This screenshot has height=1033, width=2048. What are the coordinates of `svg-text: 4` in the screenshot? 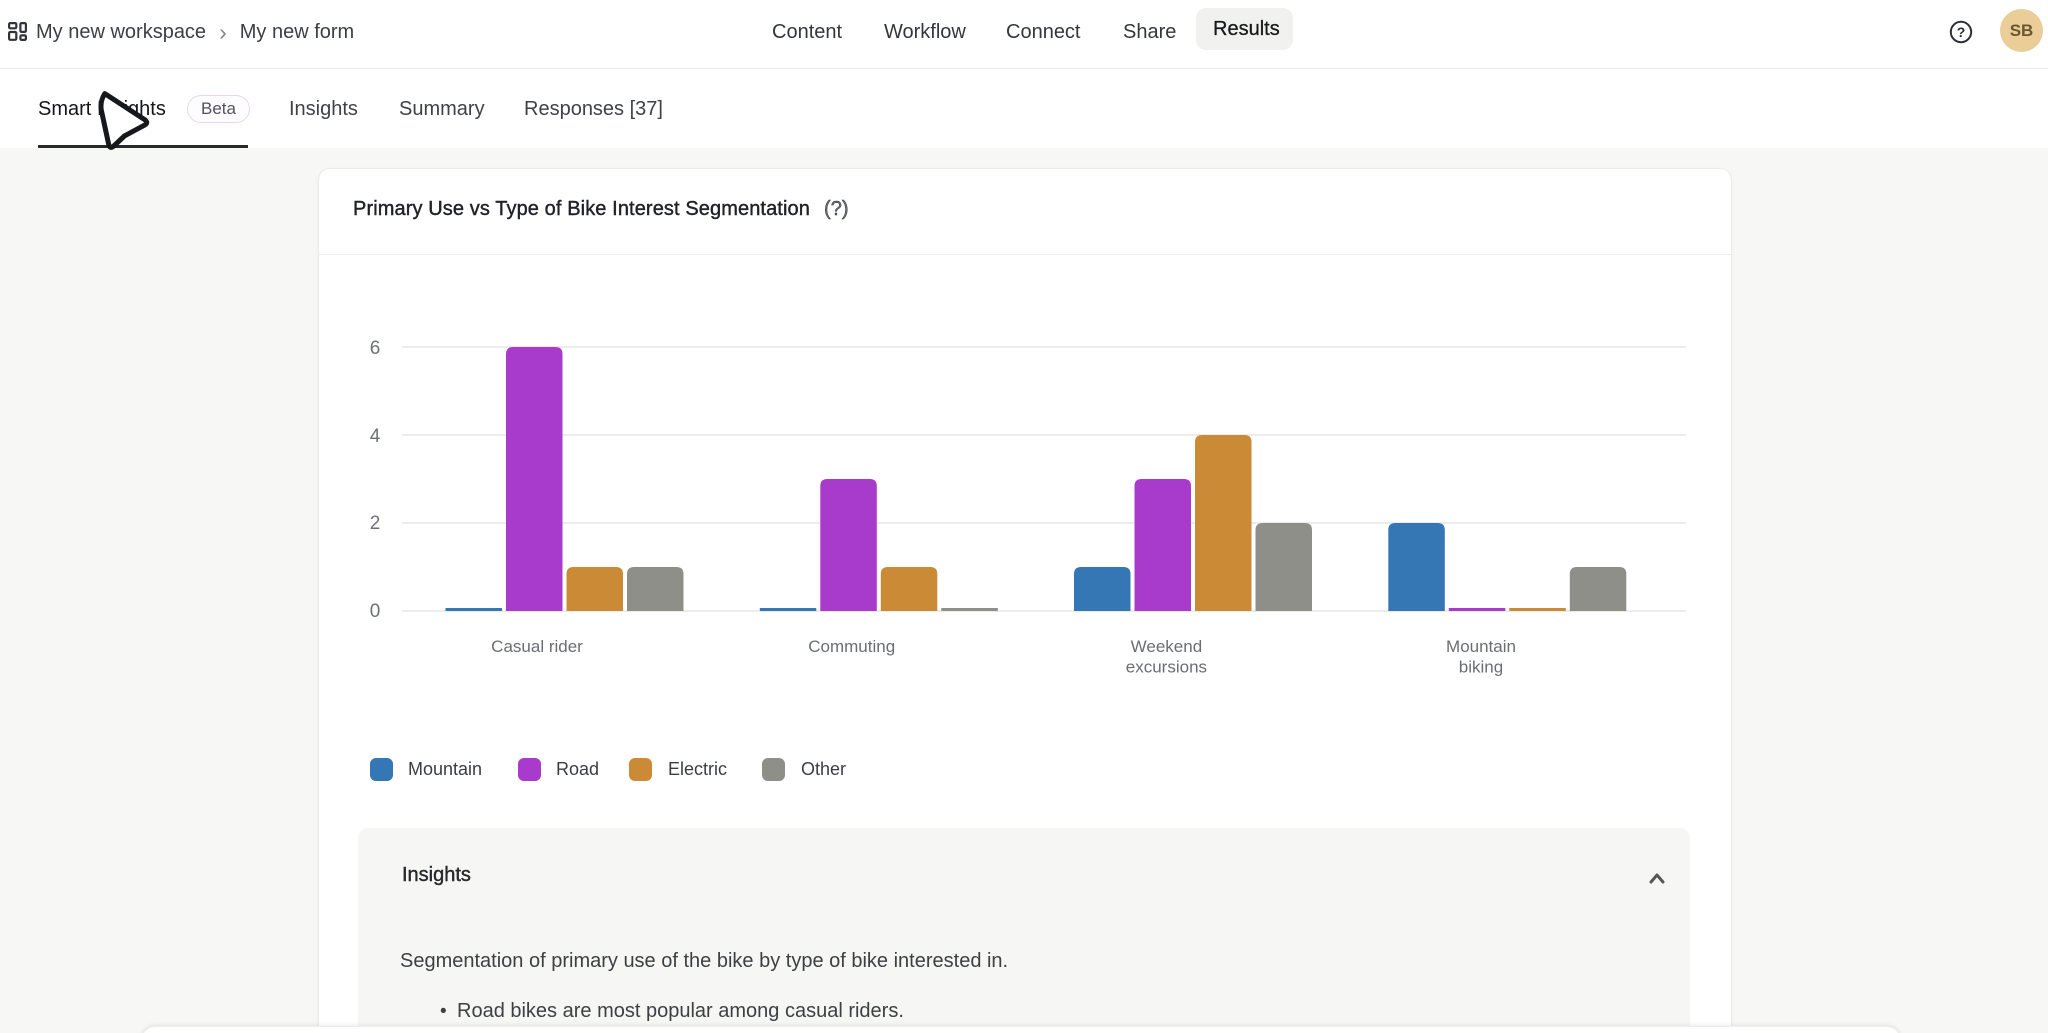 It's located at (375, 436).